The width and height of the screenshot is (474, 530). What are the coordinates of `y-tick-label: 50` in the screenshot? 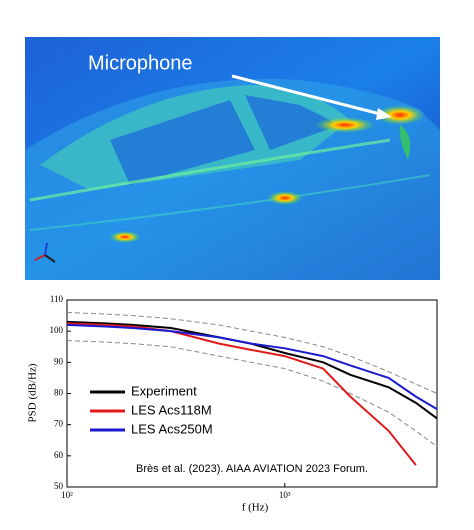 It's located at (59, 486).